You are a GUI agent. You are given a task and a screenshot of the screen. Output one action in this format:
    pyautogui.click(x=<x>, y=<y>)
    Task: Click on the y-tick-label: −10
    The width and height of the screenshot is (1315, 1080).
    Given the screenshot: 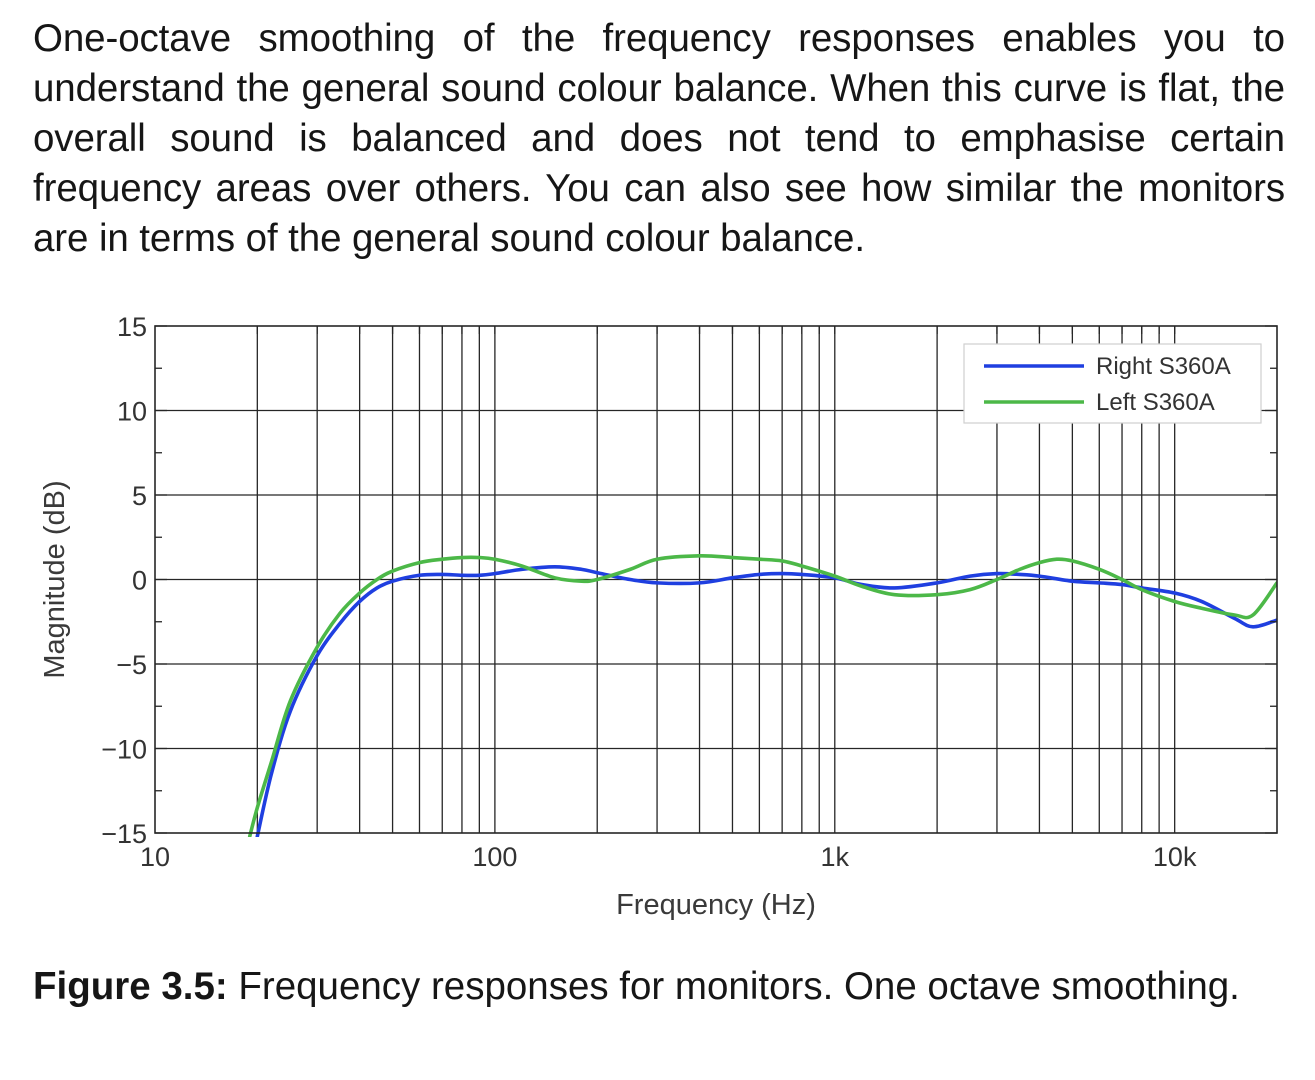 What is the action you would take?
    pyautogui.click(x=124, y=750)
    